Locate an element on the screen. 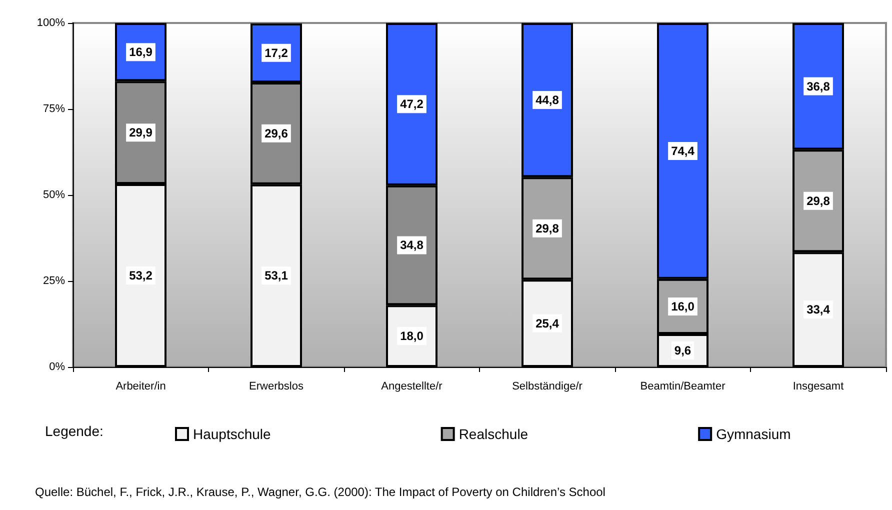 This screenshot has height=510, width=892. legend-label: Gymnasium is located at coordinates (753, 434).